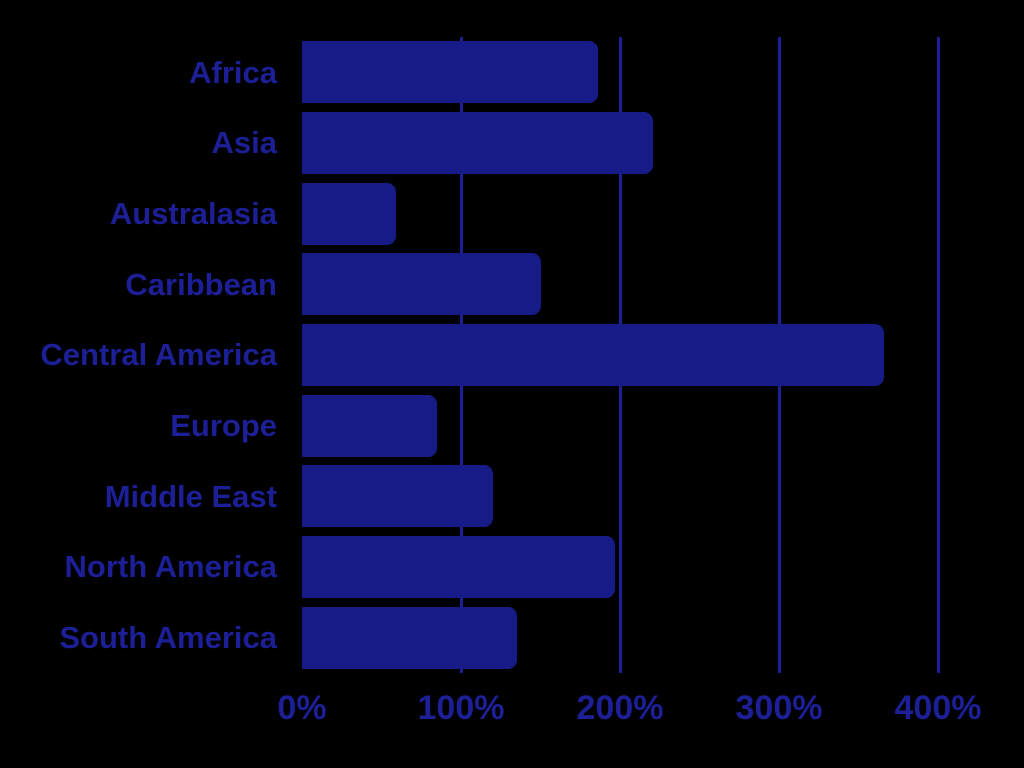 The height and width of the screenshot is (768, 1024). What do you see at coordinates (138, 72) in the screenshot?
I see `label-row-africa: Africa` at bounding box center [138, 72].